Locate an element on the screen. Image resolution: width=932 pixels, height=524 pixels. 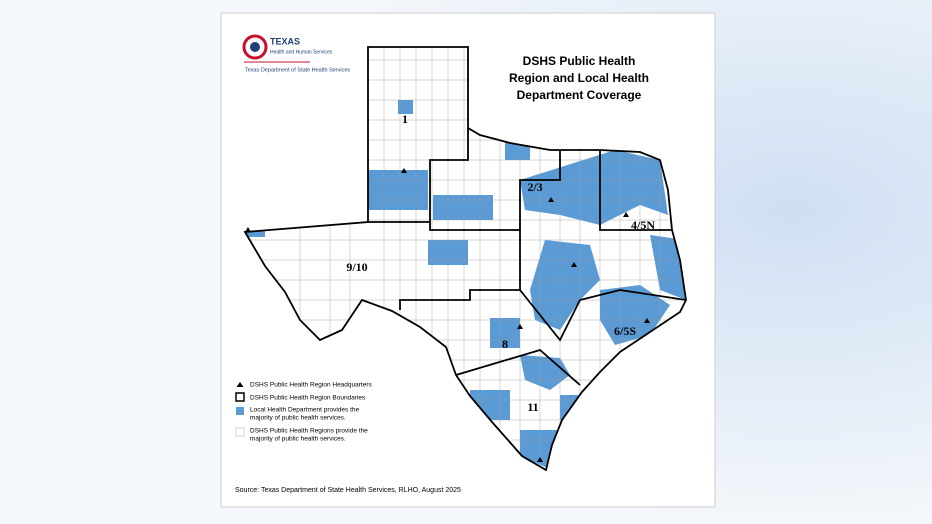
region-label: 6/5S is located at coordinates (625, 331).